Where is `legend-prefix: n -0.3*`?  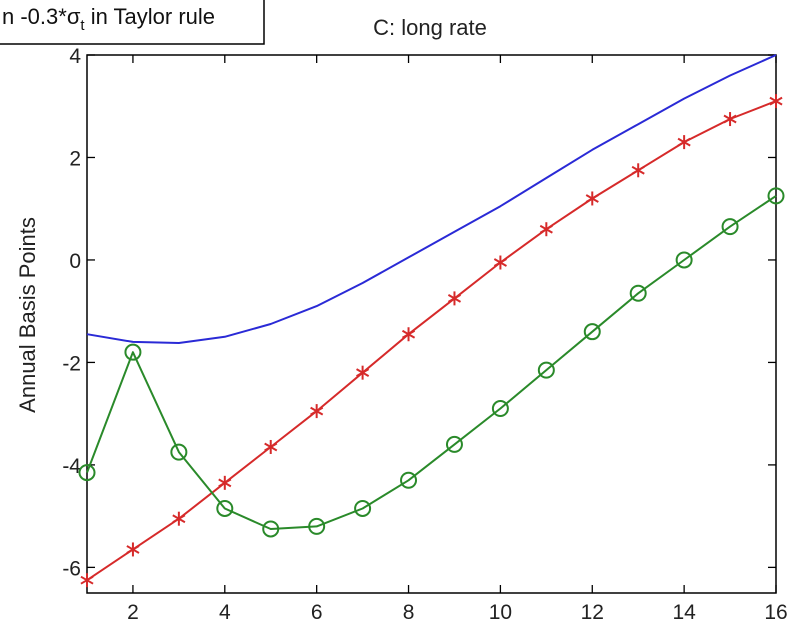
legend-prefix: n -0.3* is located at coordinates (34, 16).